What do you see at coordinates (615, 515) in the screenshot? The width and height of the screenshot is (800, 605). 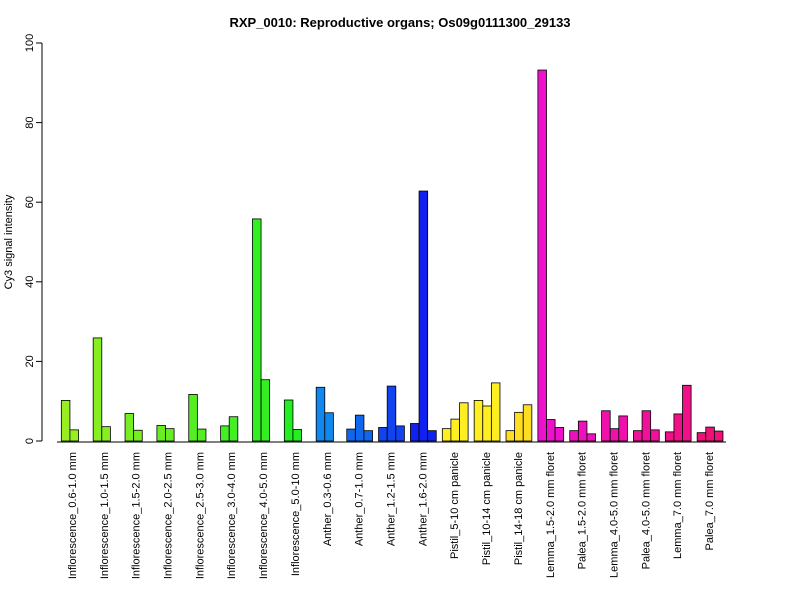 I see `x-tick-label: Lemma_4.0-5.0 mm floret` at bounding box center [615, 515].